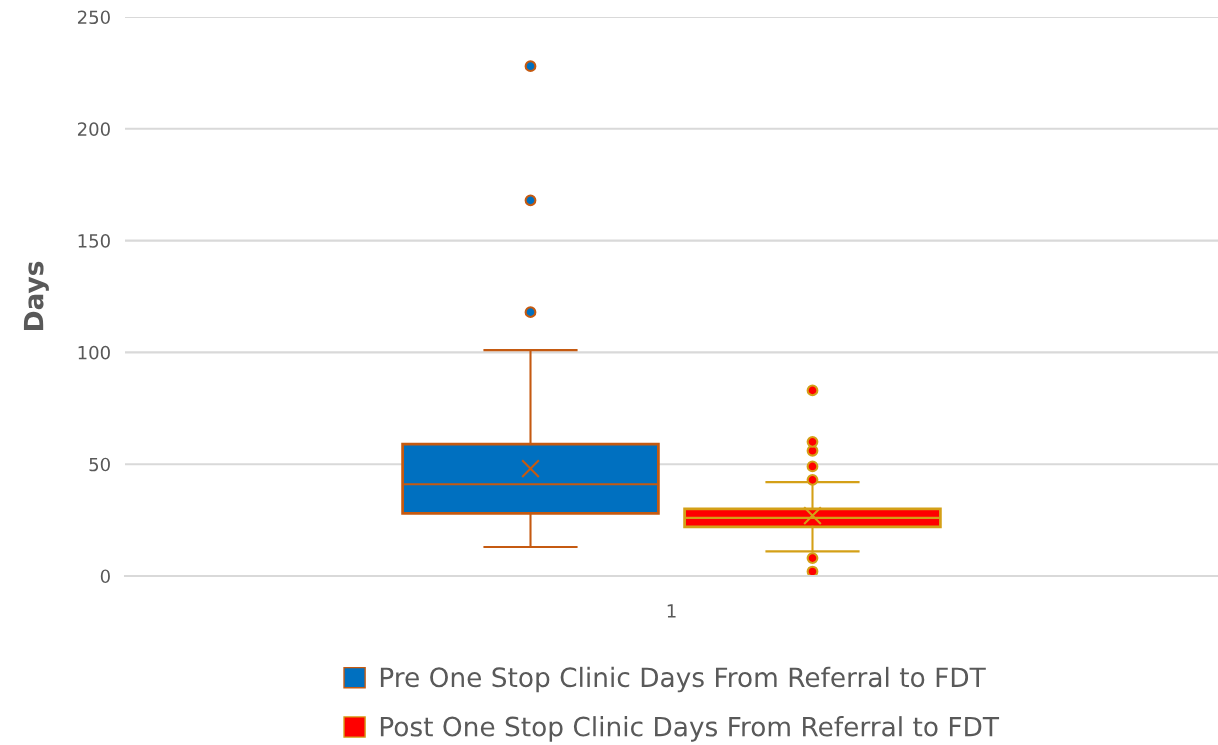 This screenshot has height=745, width=1218. I want to click on y-axis-title: Days, so click(36, 295).